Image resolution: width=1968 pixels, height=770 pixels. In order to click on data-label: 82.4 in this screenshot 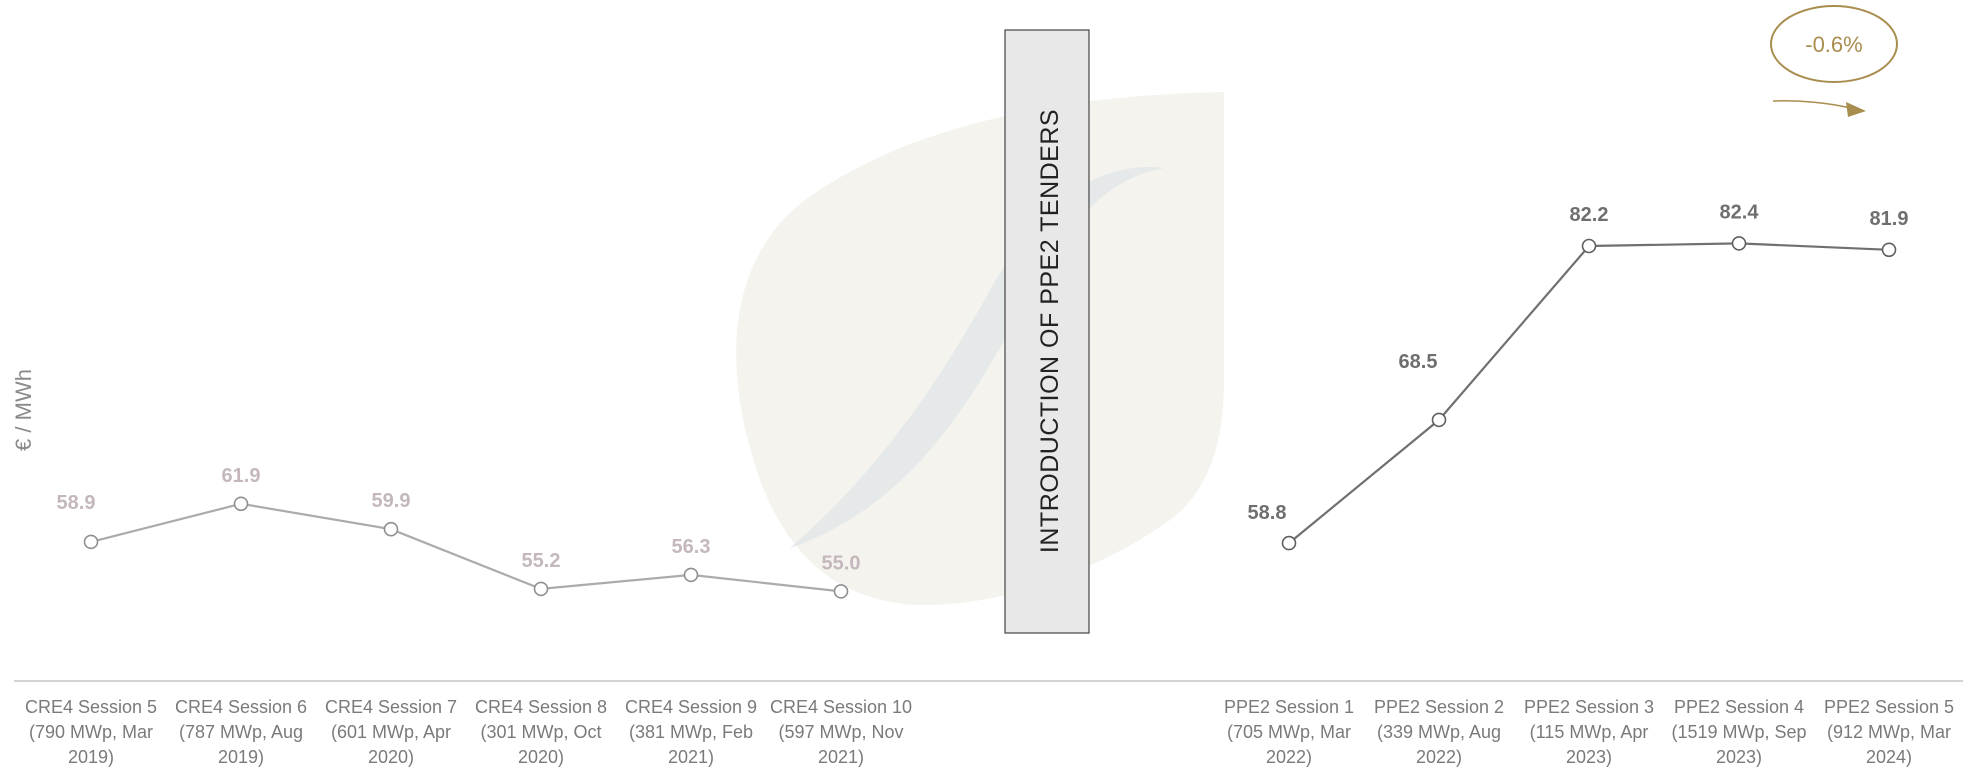, I will do `click(1740, 212)`.